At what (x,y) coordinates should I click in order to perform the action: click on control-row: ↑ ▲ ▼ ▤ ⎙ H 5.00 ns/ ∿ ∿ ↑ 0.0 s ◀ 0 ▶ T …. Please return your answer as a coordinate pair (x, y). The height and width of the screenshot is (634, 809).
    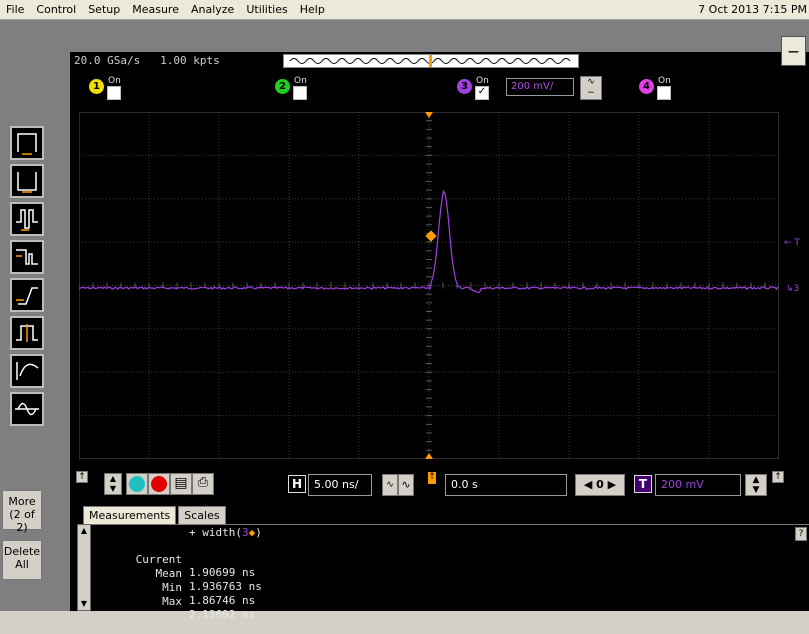
    Looking at the image, I should click on (439, 484).